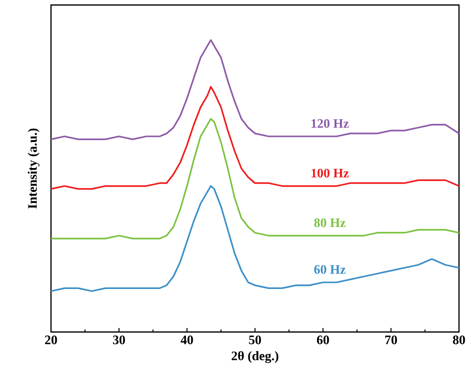  I want to click on series-label: 80 Hz, so click(330, 223).